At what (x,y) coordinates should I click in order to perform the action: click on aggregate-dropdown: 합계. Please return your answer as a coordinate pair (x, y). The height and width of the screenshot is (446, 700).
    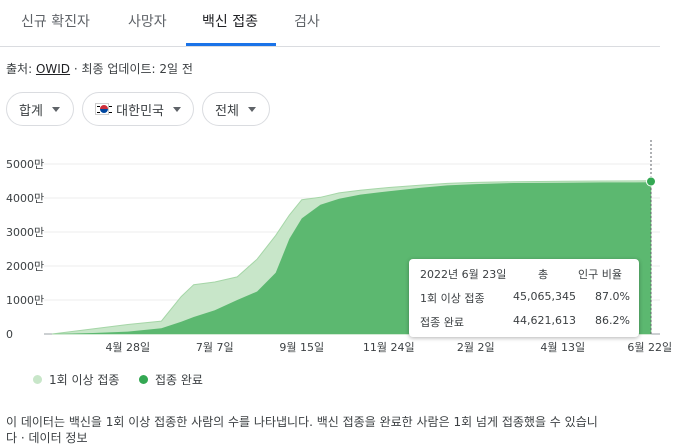
    Looking at the image, I should click on (40, 109).